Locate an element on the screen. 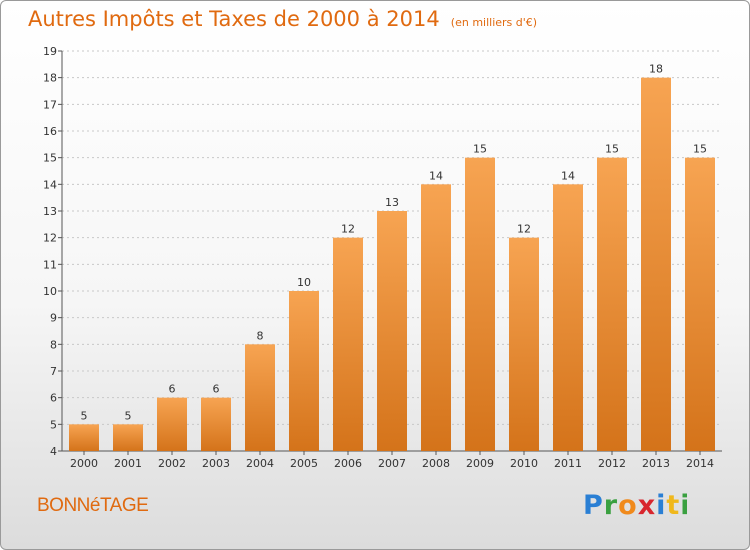 The image size is (750, 550). x-tick-label-2005: 2005 is located at coordinates (304, 463).